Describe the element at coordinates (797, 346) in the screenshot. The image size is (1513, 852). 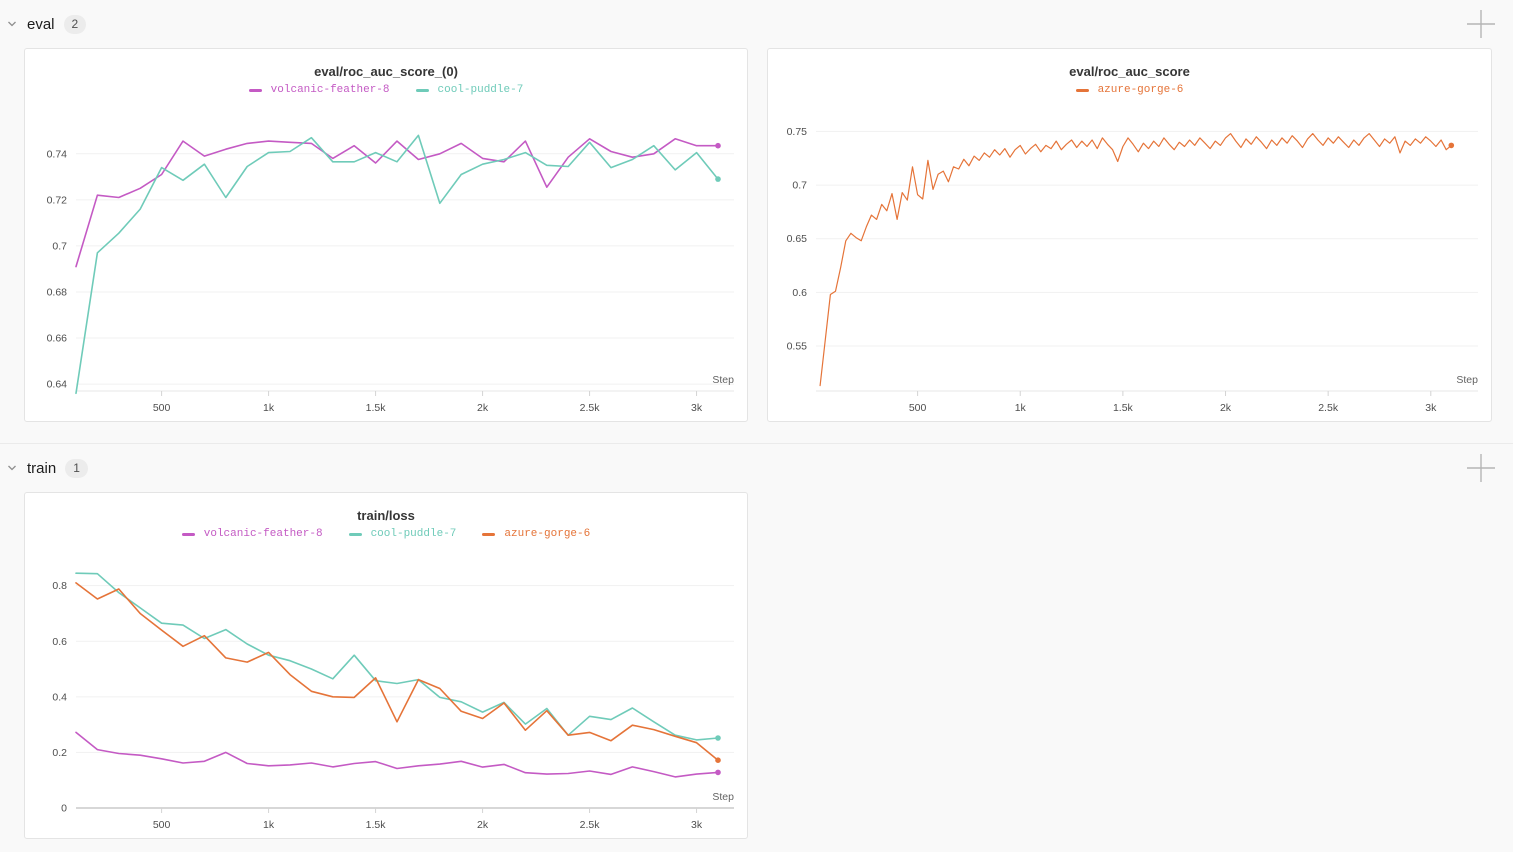
I see `svg-text: 0.55` at that location.